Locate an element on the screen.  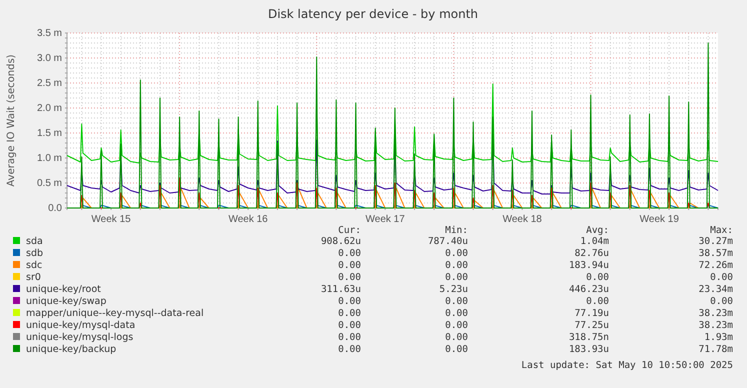
text: 787.40u is located at coordinates (448, 241).